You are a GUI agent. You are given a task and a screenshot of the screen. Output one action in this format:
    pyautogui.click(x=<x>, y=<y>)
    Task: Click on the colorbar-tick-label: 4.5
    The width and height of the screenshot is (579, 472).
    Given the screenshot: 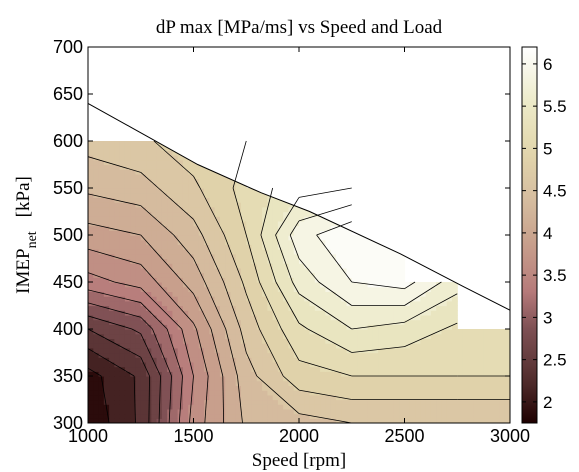 What is the action you would take?
    pyautogui.click(x=555, y=191)
    